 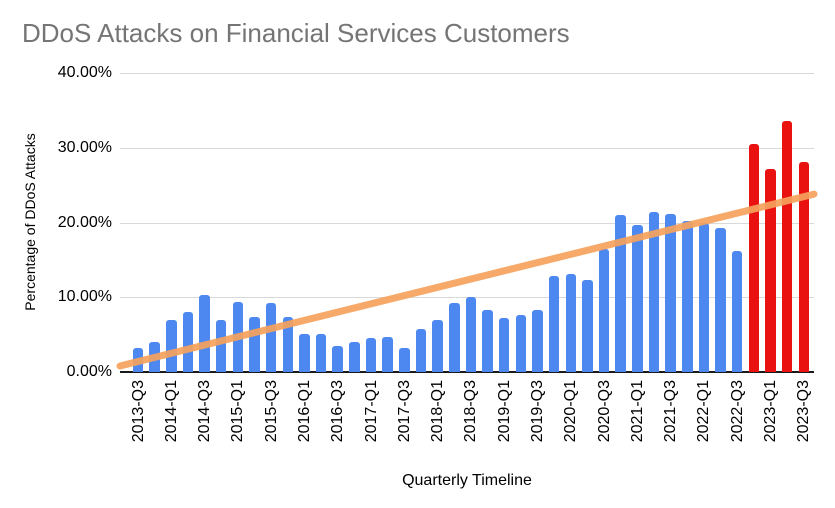 I want to click on x-tick-label: 2016-Q3, so click(x=338, y=411).